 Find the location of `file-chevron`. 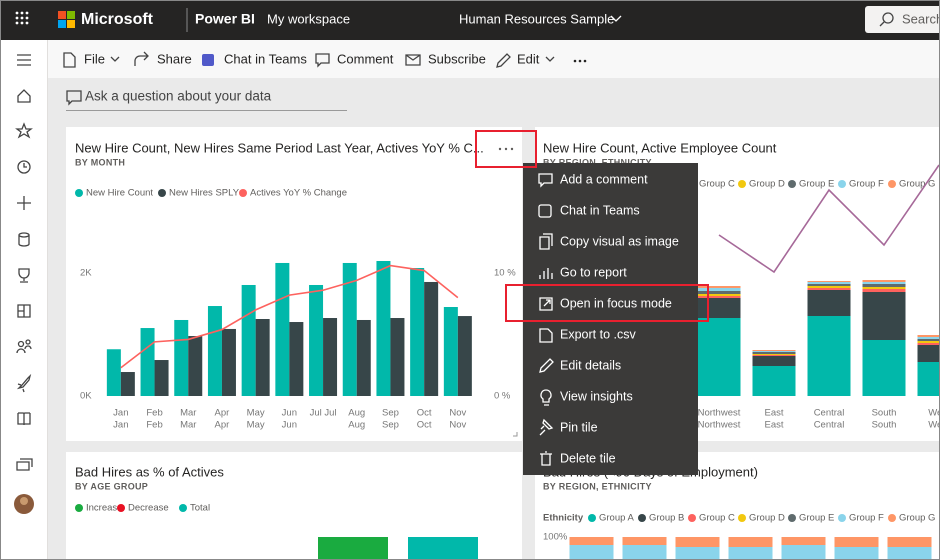

file-chevron is located at coordinates (115, 59).